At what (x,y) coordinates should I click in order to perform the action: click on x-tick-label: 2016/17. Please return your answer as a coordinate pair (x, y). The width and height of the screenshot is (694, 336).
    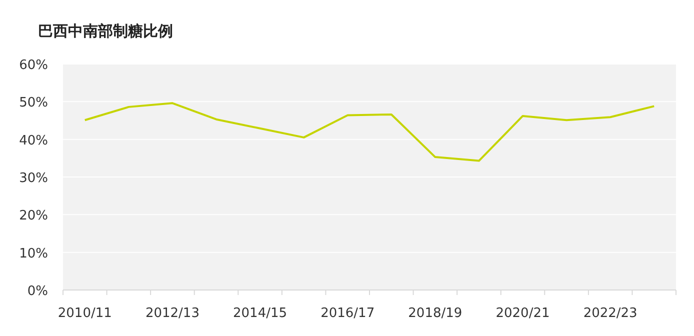
    Looking at the image, I should click on (347, 313).